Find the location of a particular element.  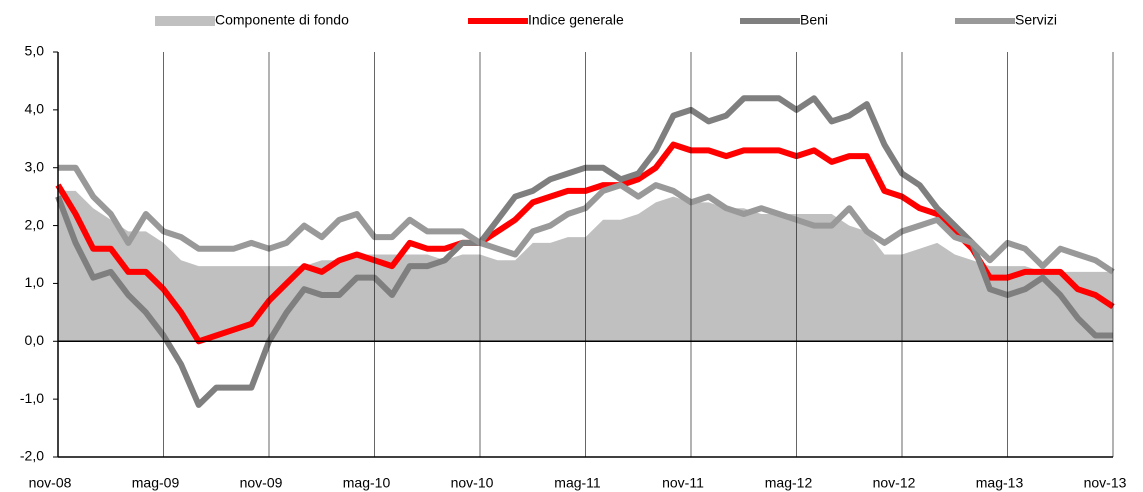

legend-label: Componente di fondo is located at coordinates (282, 20).